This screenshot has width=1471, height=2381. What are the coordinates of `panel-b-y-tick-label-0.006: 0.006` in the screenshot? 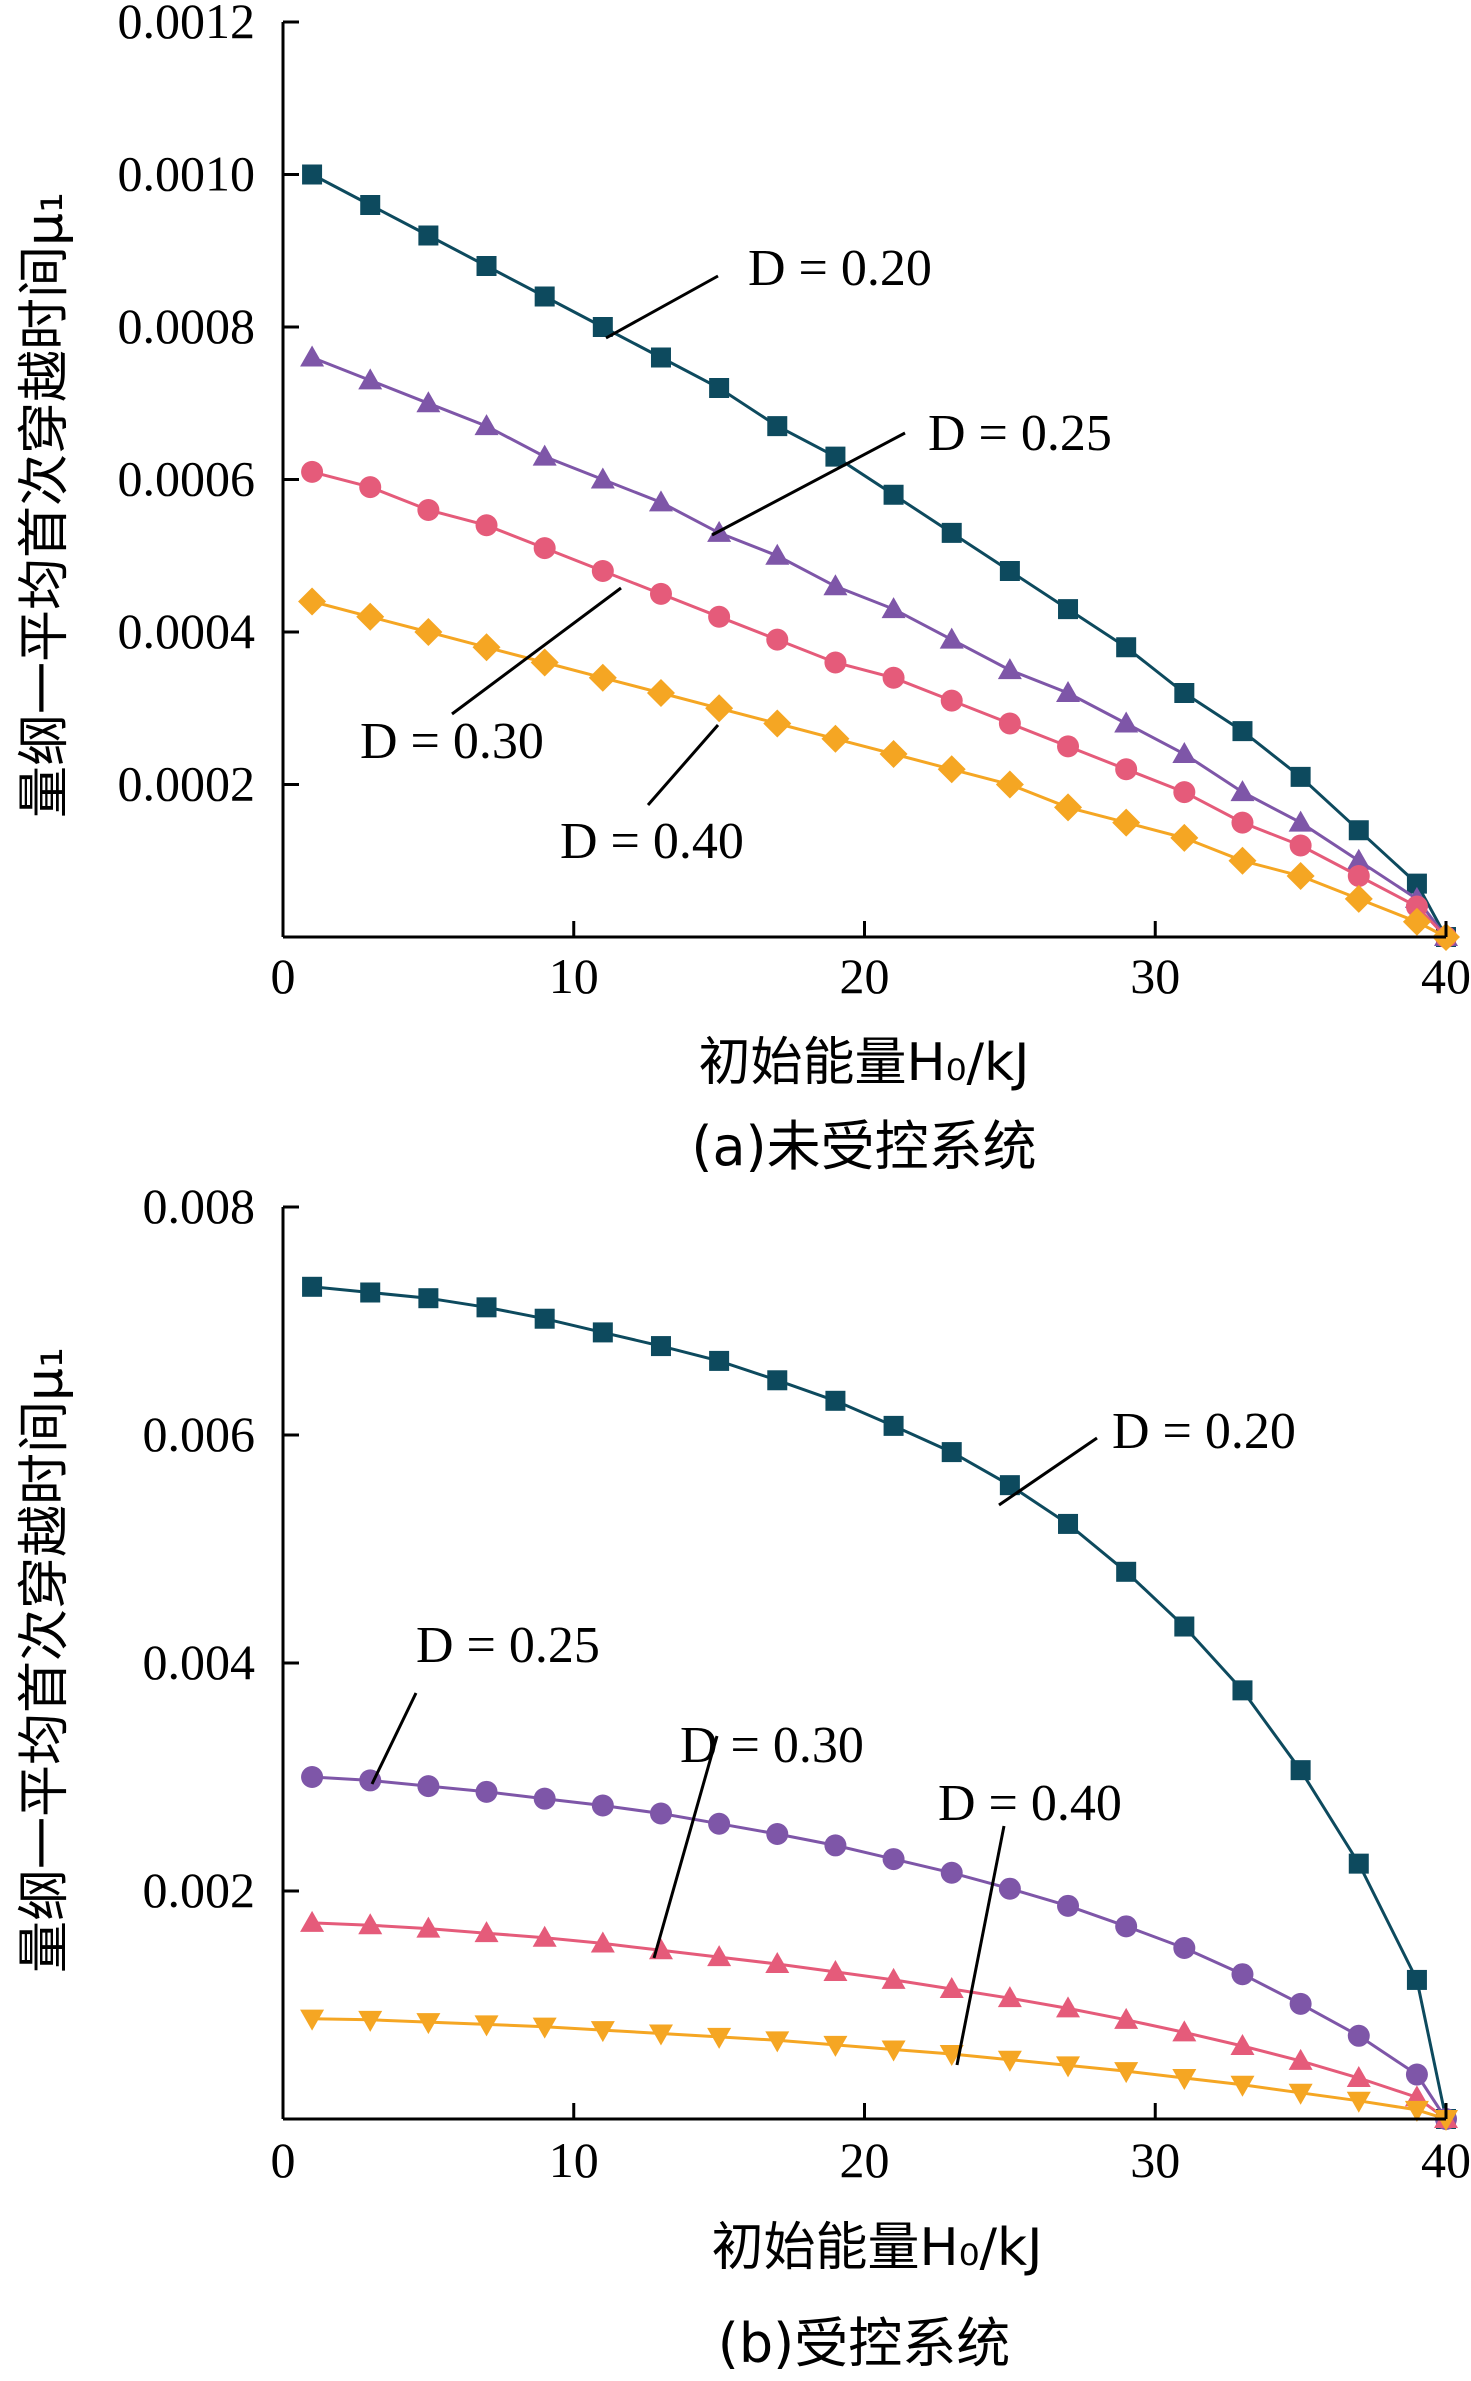 It's located at (199, 1434).